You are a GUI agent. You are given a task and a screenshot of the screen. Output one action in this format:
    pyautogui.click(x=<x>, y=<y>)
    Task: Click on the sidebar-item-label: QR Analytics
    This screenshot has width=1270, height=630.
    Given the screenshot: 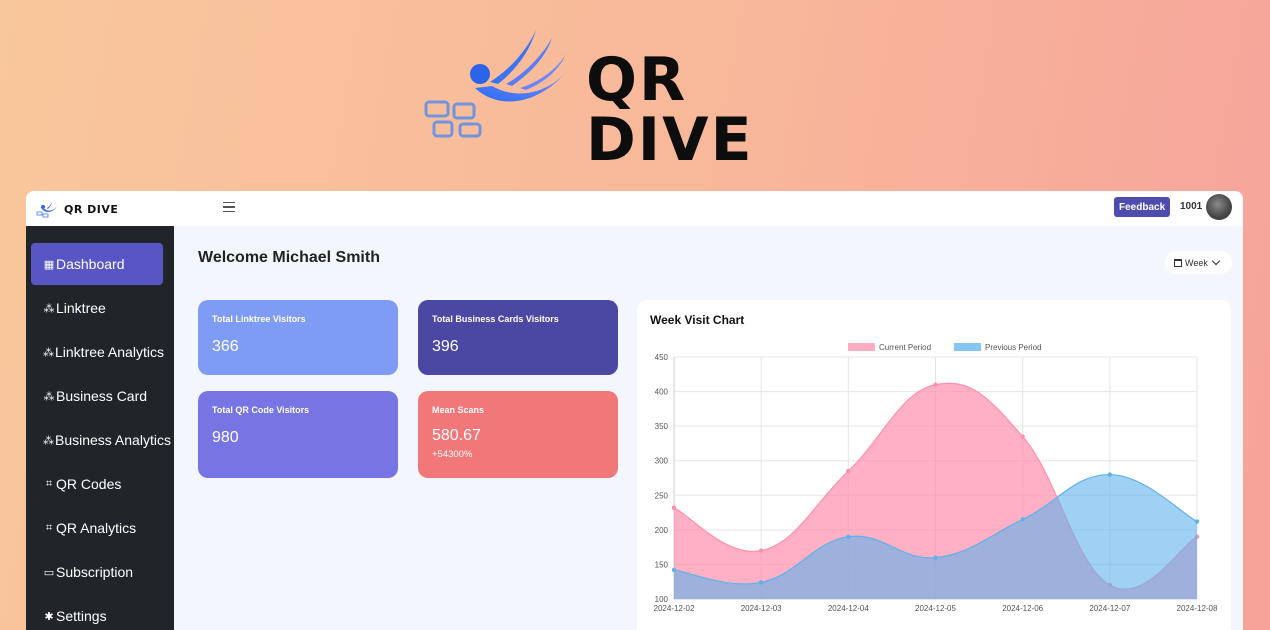 What is the action you would take?
    pyautogui.click(x=96, y=528)
    